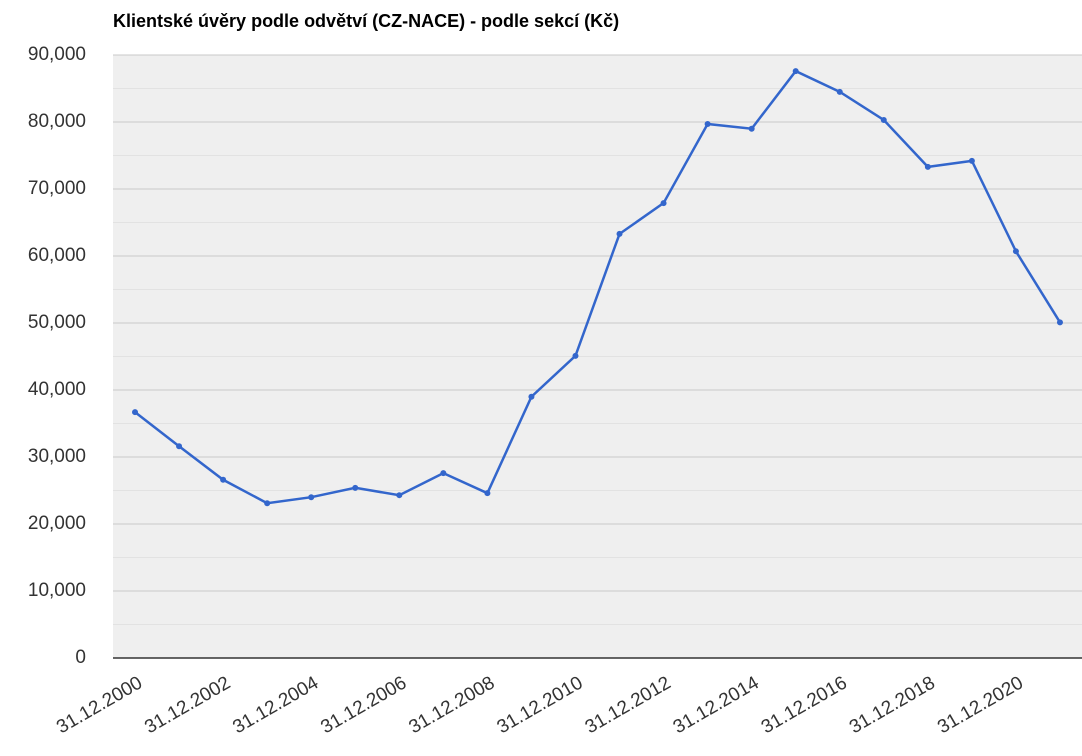 The width and height of the screenshot is (1082, 756). Describe the element at coordinates (57, 188) in the screenshot. I see `y-tick-label: 70,000` at that location.